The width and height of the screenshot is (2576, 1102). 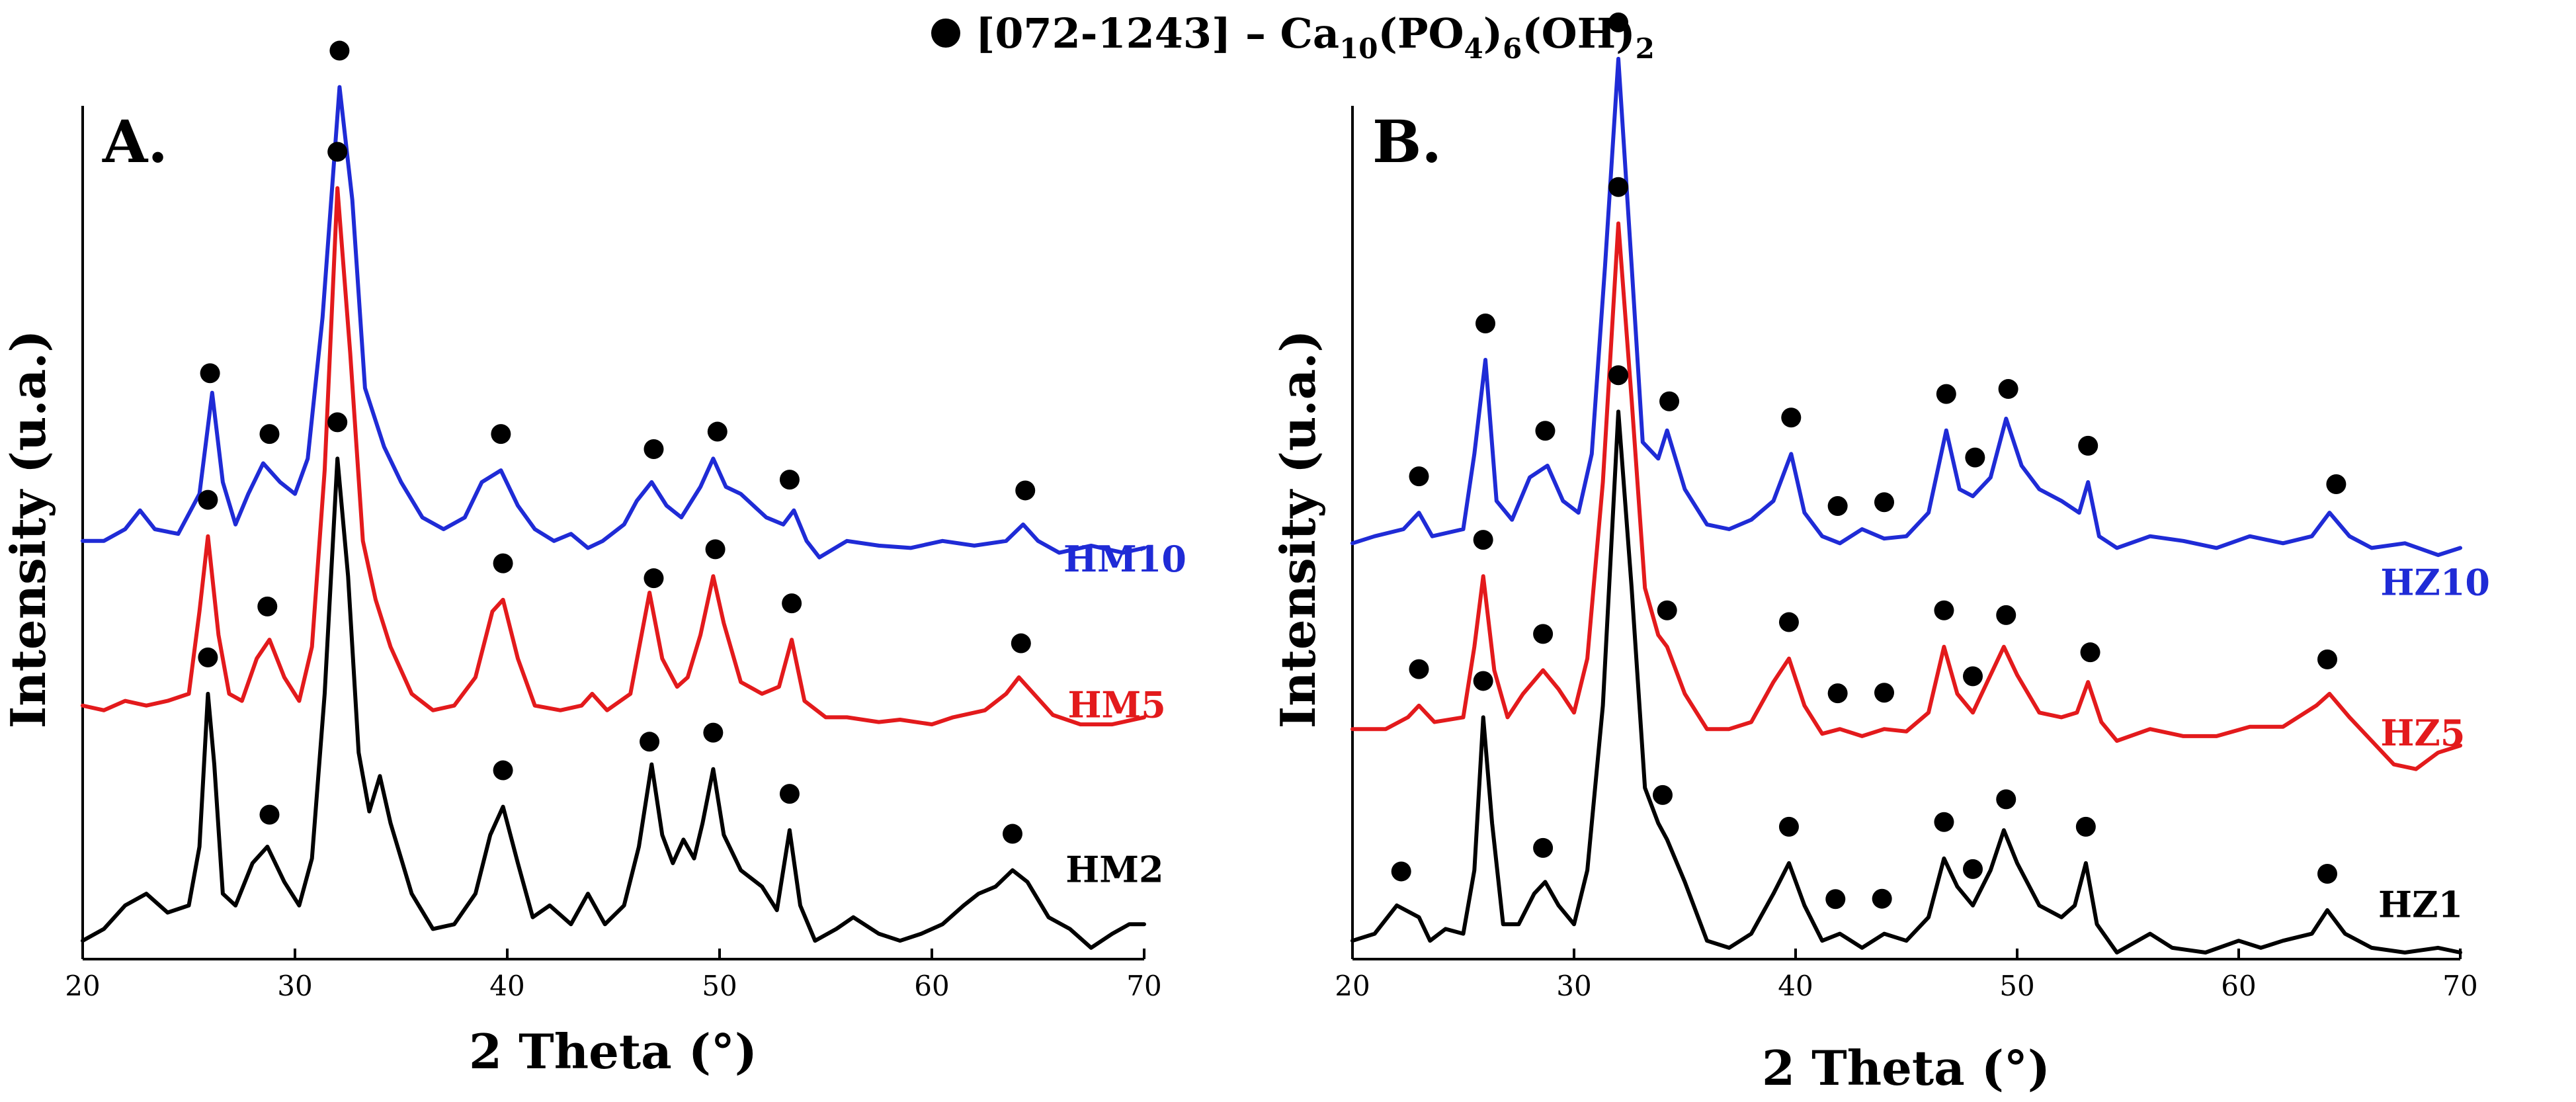 I want to click on panel-label: B., so click(x=1407, y=141).